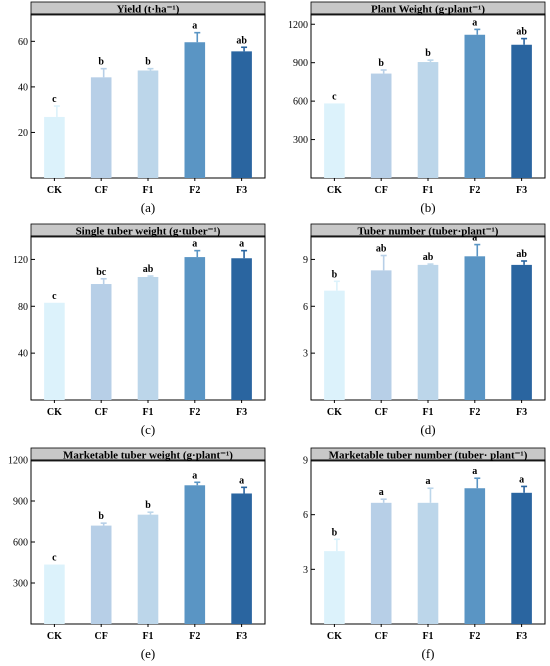  Describe the element at coordinates (428, 429) in the screenshot. I see `panel-caption: (d)` at that location.